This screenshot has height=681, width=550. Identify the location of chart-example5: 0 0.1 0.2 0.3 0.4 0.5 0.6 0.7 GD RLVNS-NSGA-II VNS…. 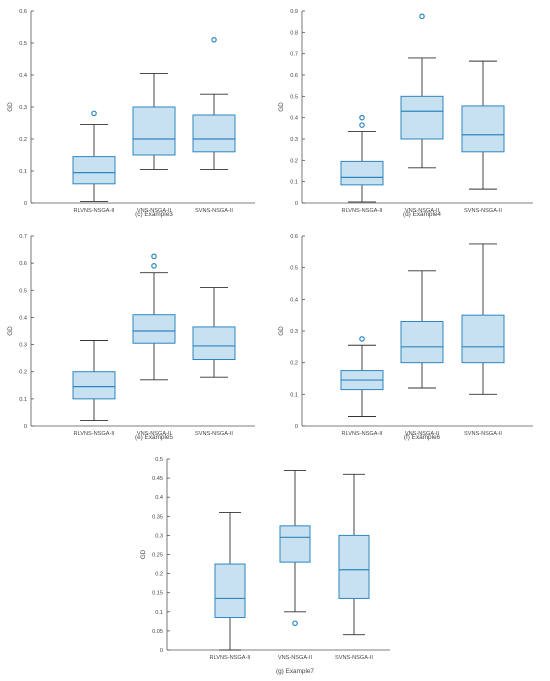
(131, 337).